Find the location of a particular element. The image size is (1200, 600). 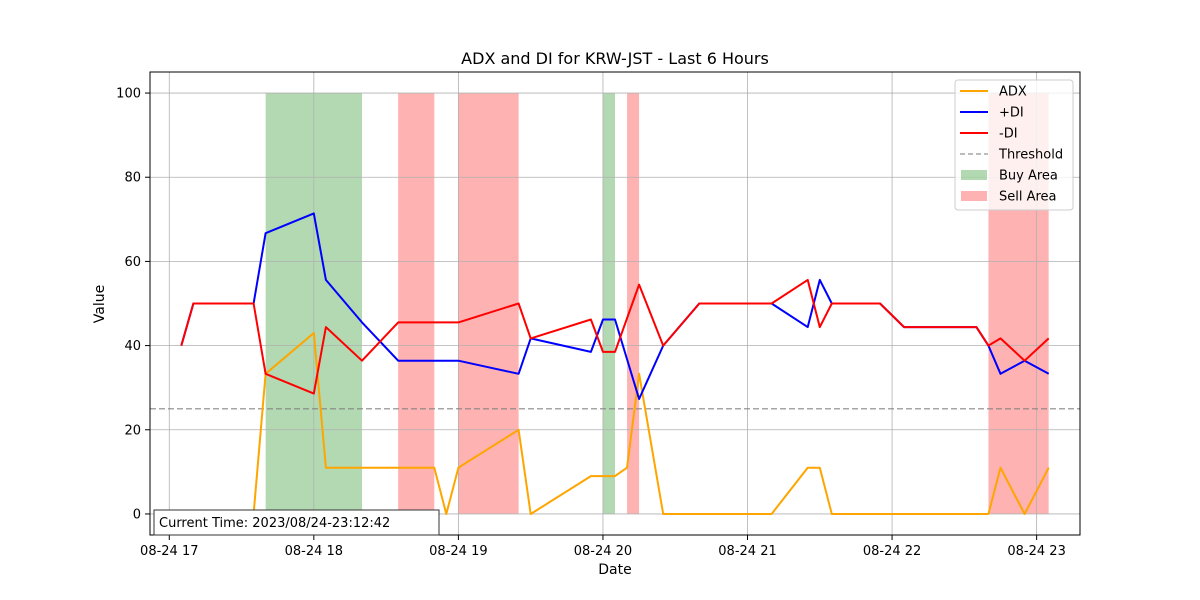

y-tick-label: 0 is located at coordinates (137, 514).